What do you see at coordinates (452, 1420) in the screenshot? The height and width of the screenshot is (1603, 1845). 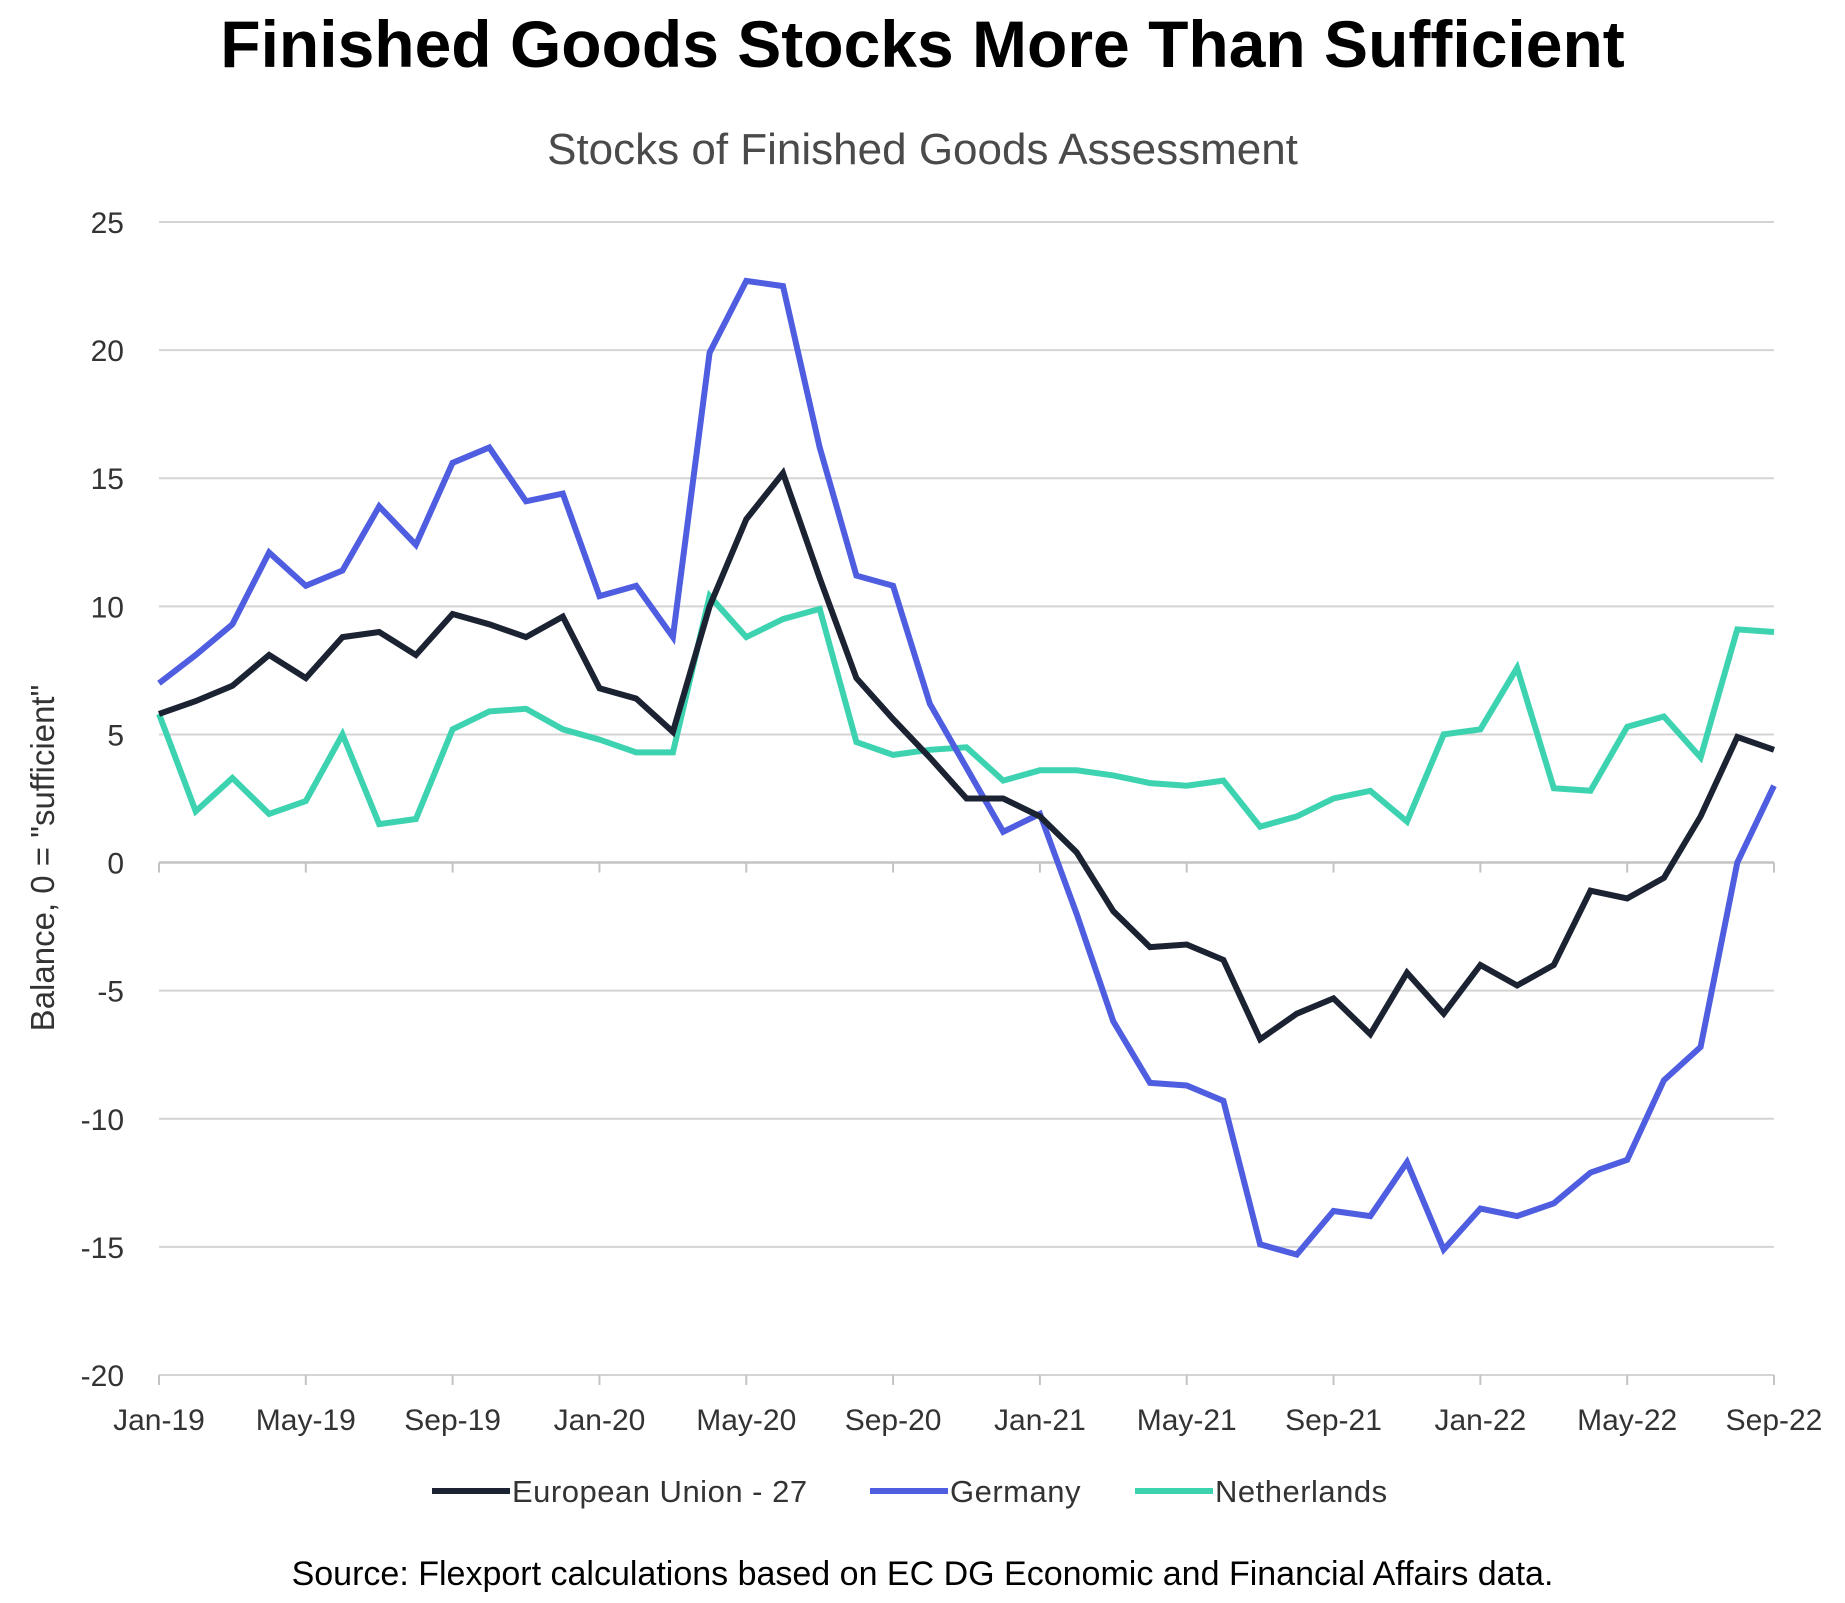 I see `x-tick-label: Sep-19` at bounding box center [452, 1420].